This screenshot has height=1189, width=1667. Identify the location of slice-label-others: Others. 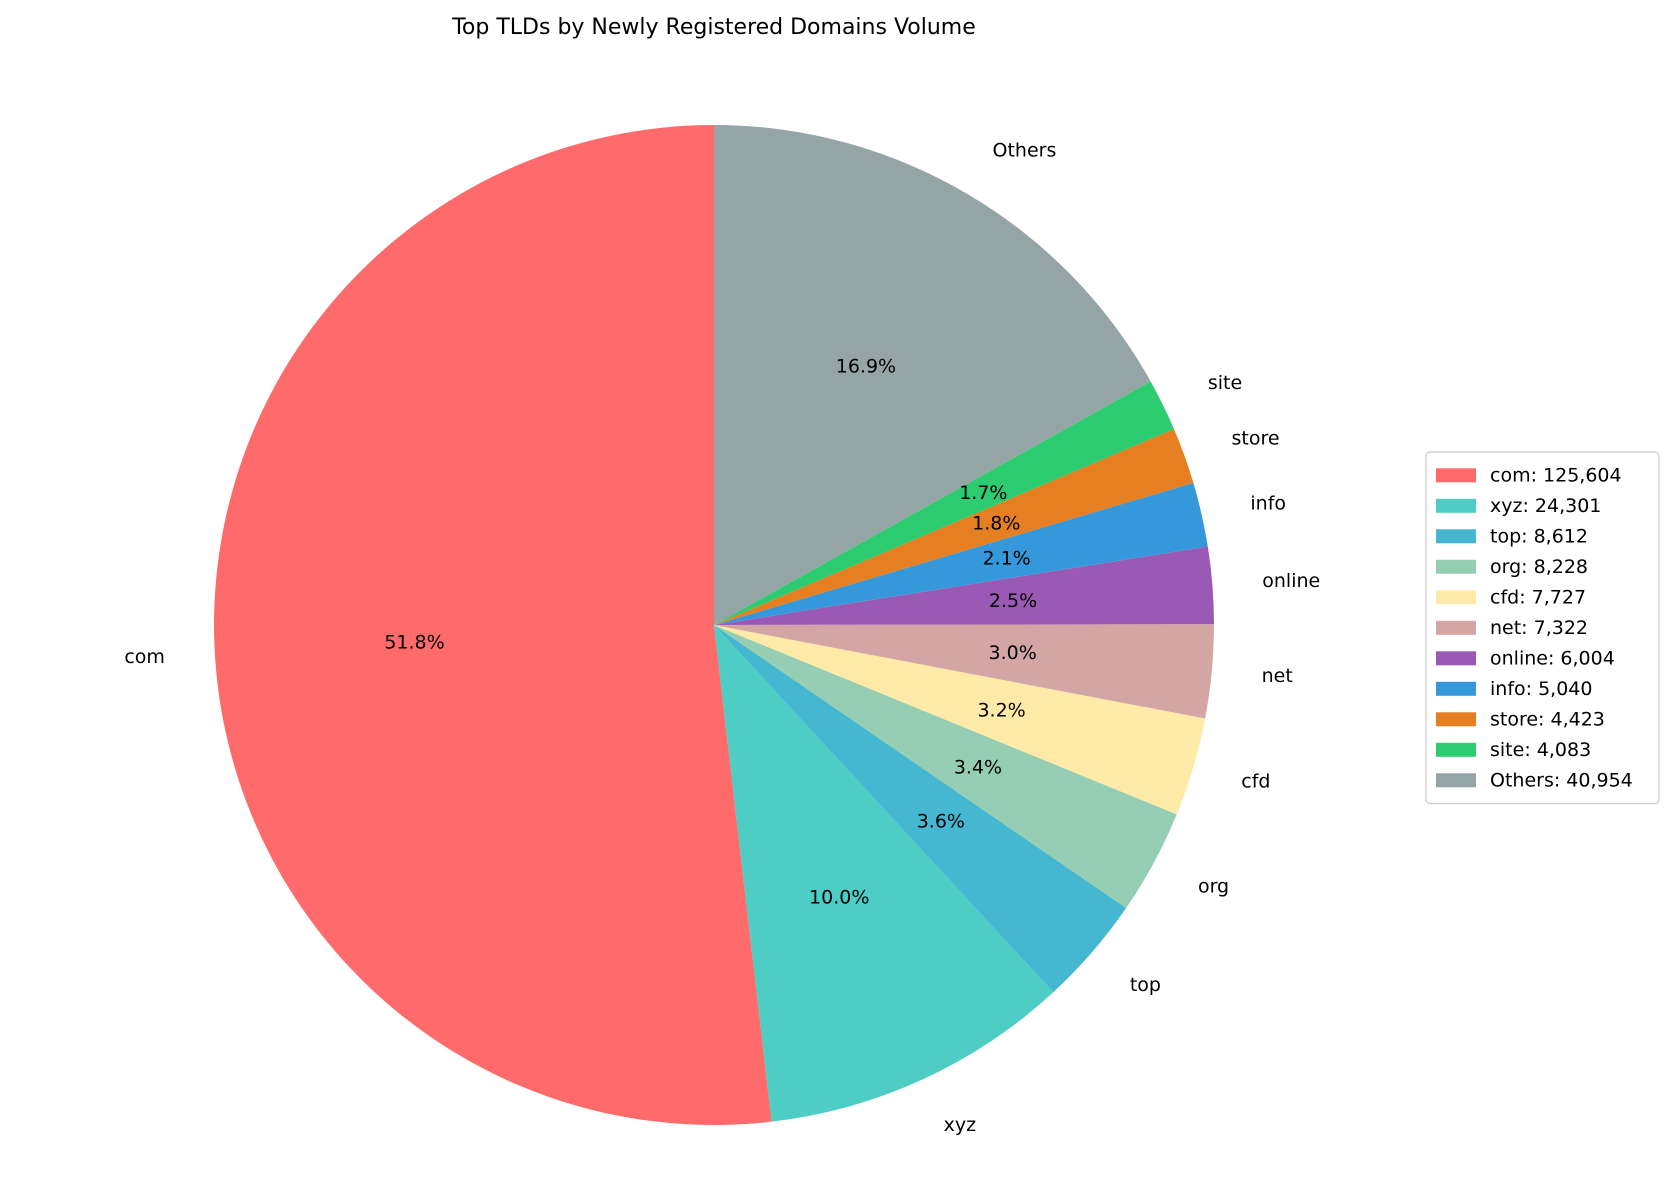
(1025, 151).